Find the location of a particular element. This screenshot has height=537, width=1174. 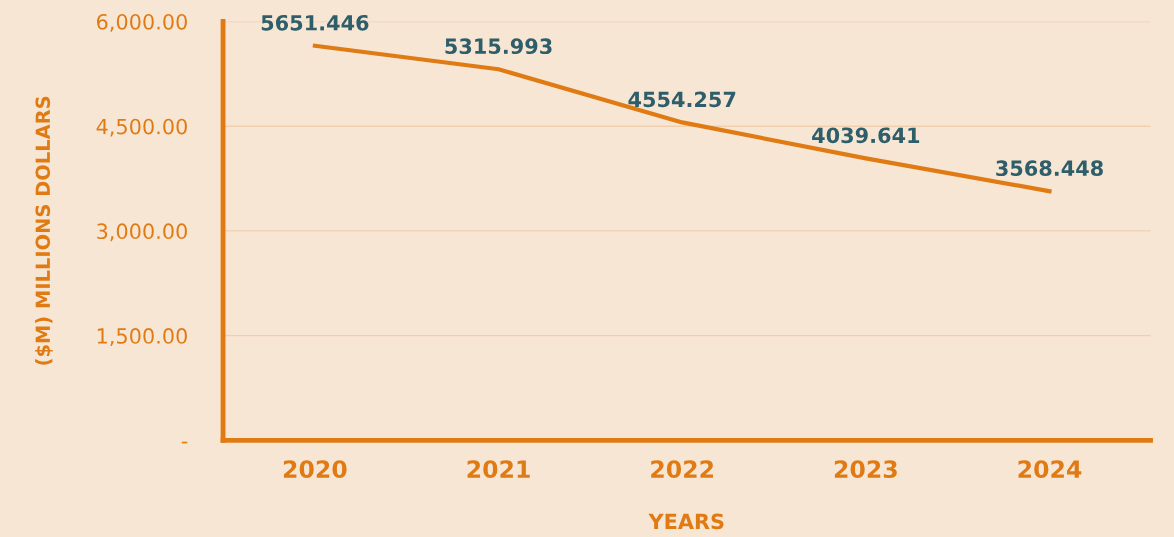

x-axis-title: YEARS is located at coordinates (686, 521).